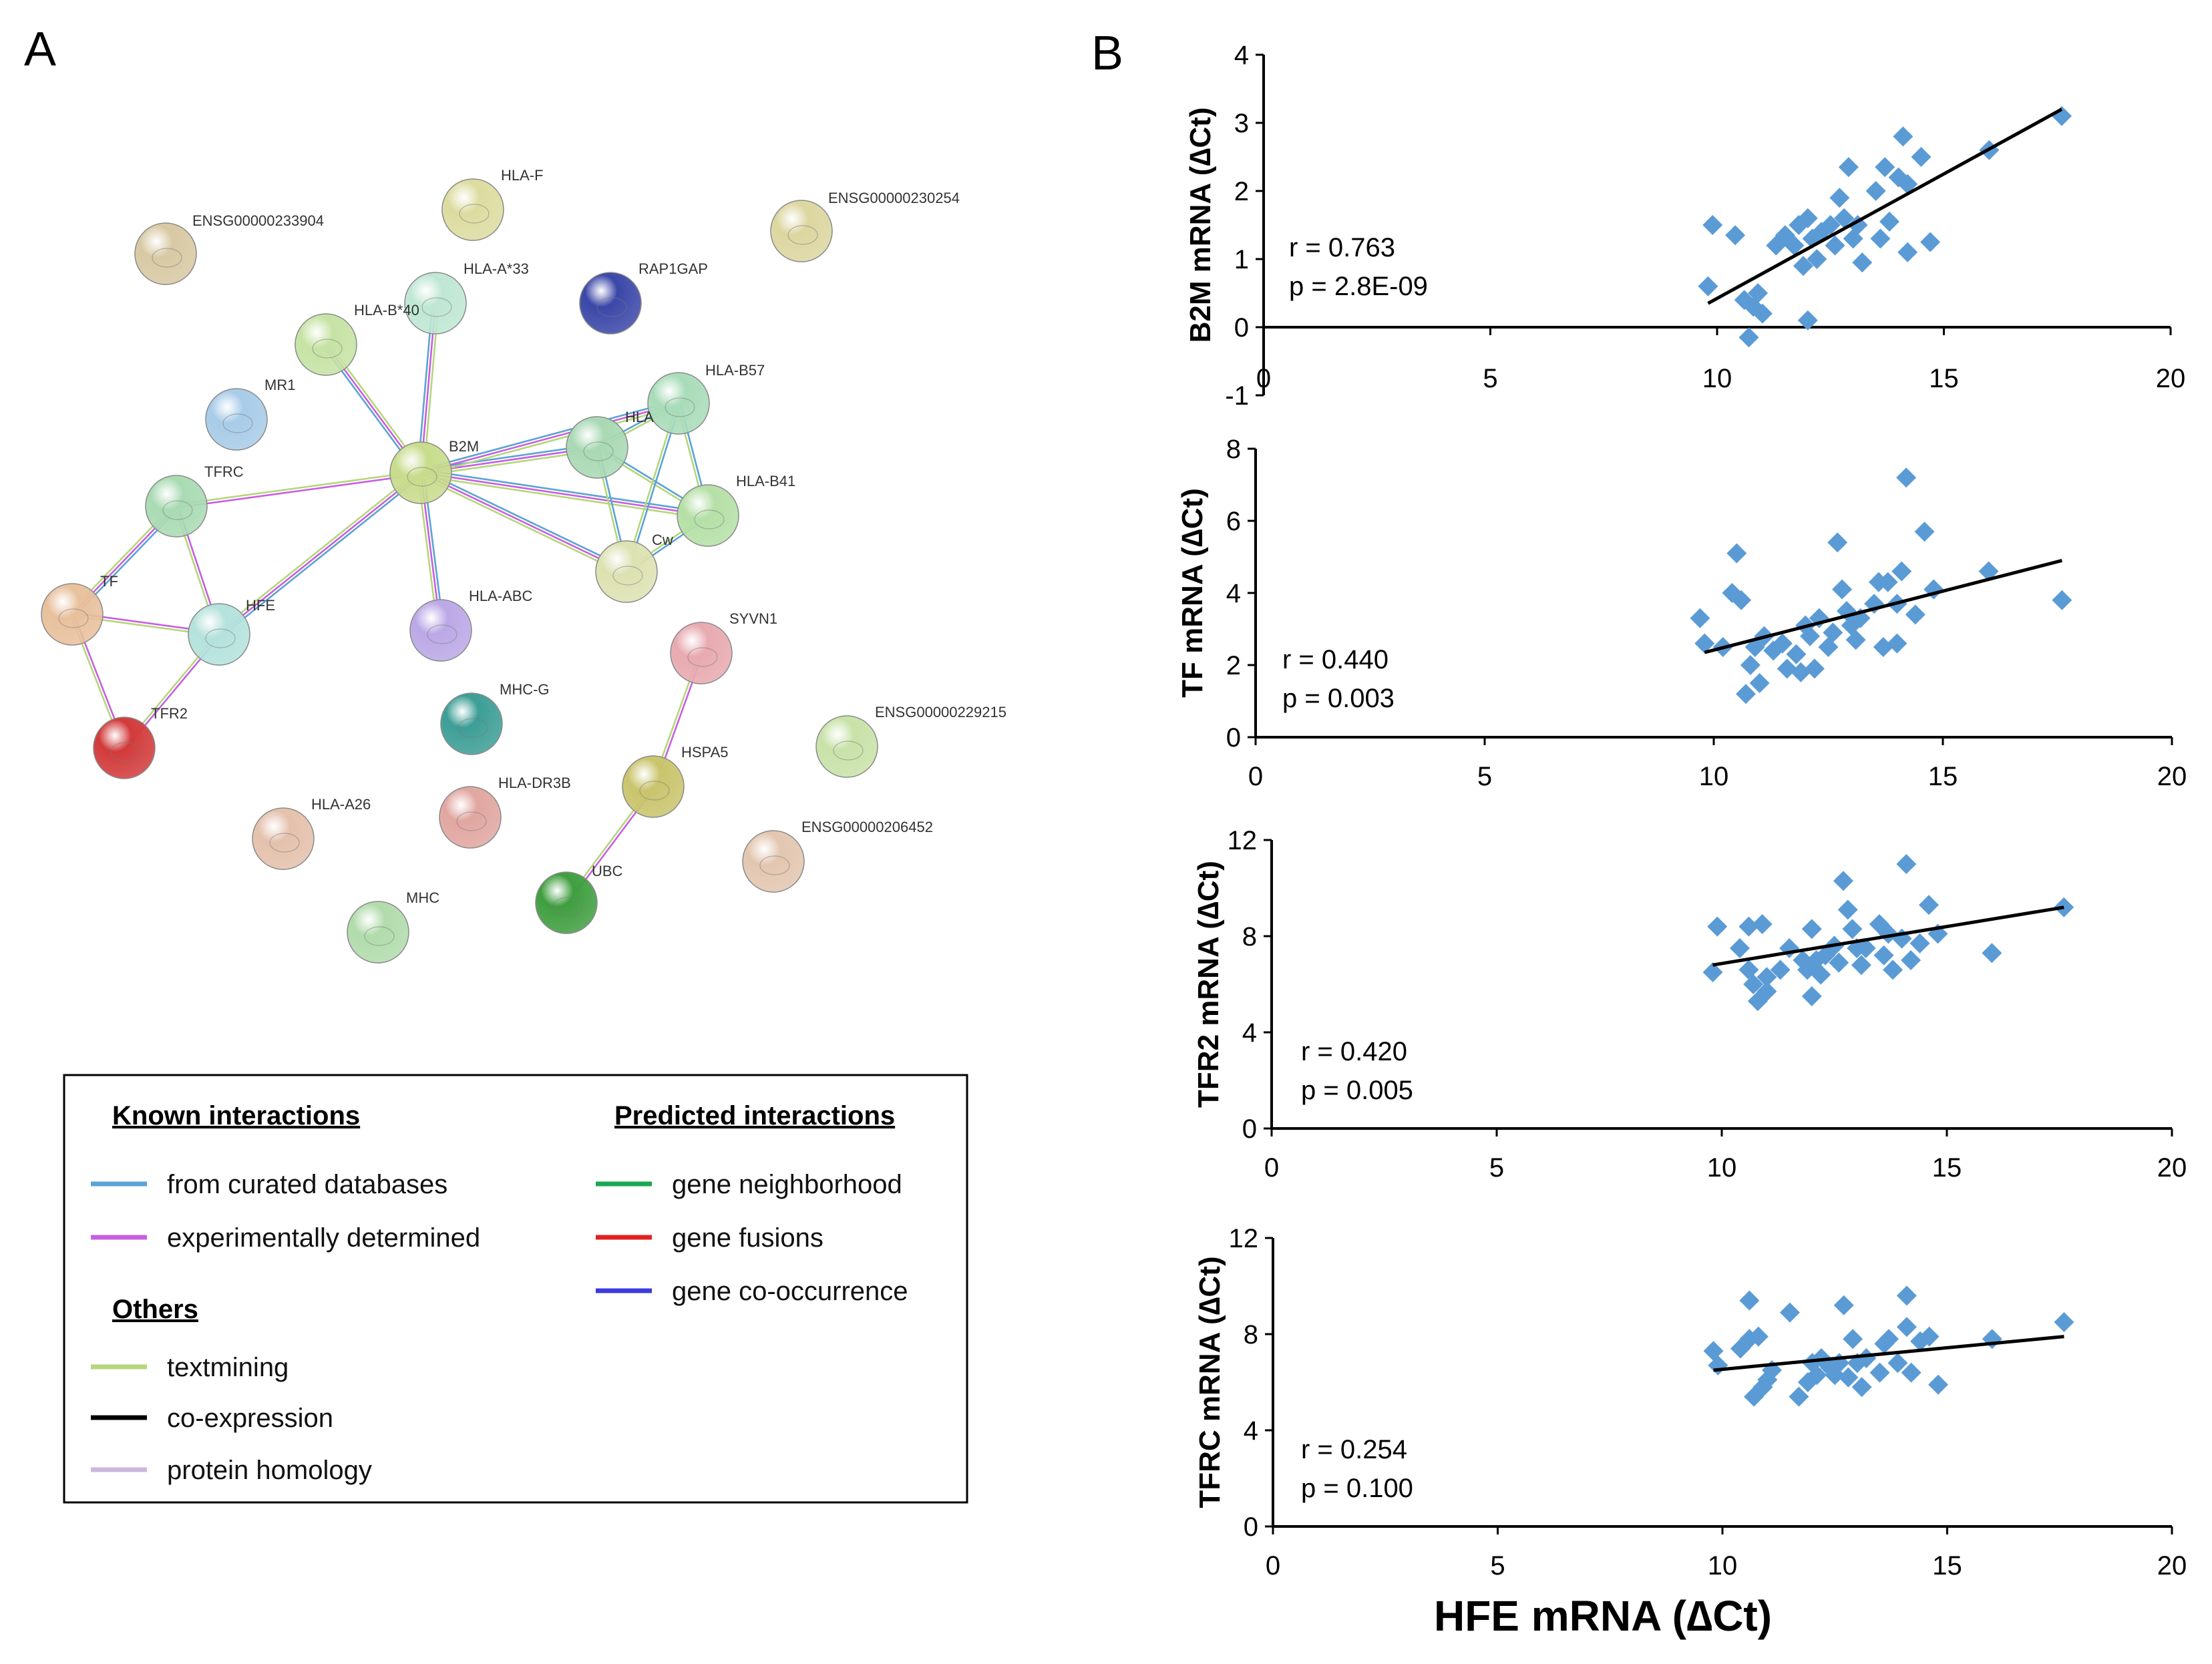 This screenshot has height=1664, width=2212. I want to click on protein-node-label: ENSG00000233904, so click(258, 220).